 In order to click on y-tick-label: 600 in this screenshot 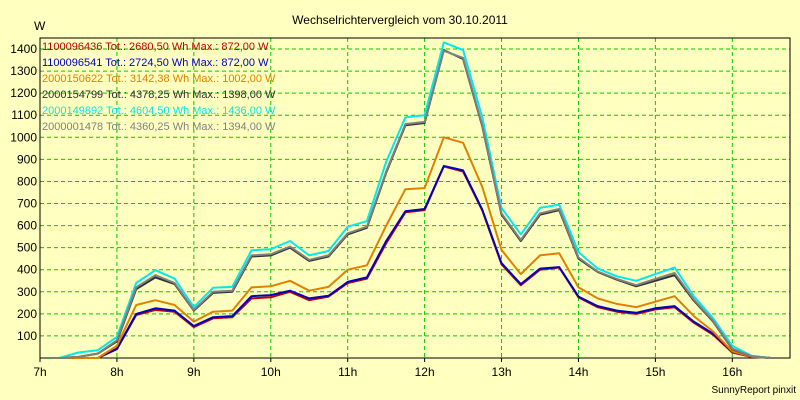, I will do `click(27, 226)`.